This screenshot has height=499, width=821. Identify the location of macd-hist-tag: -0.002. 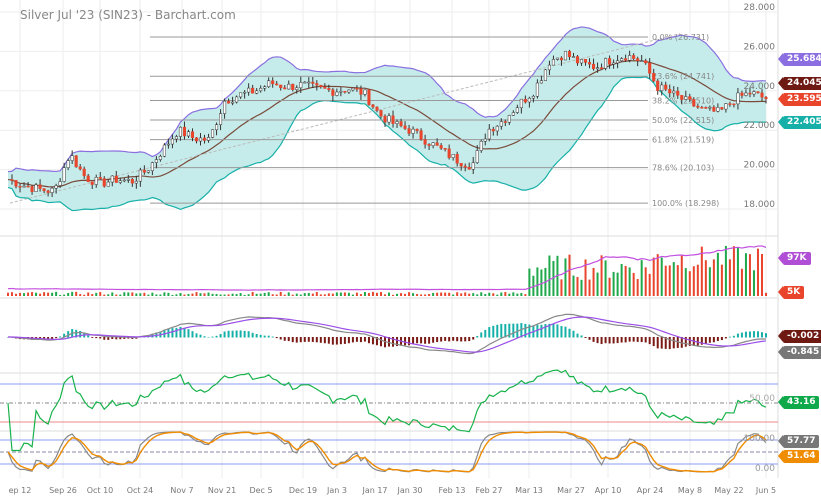
(799, 336).